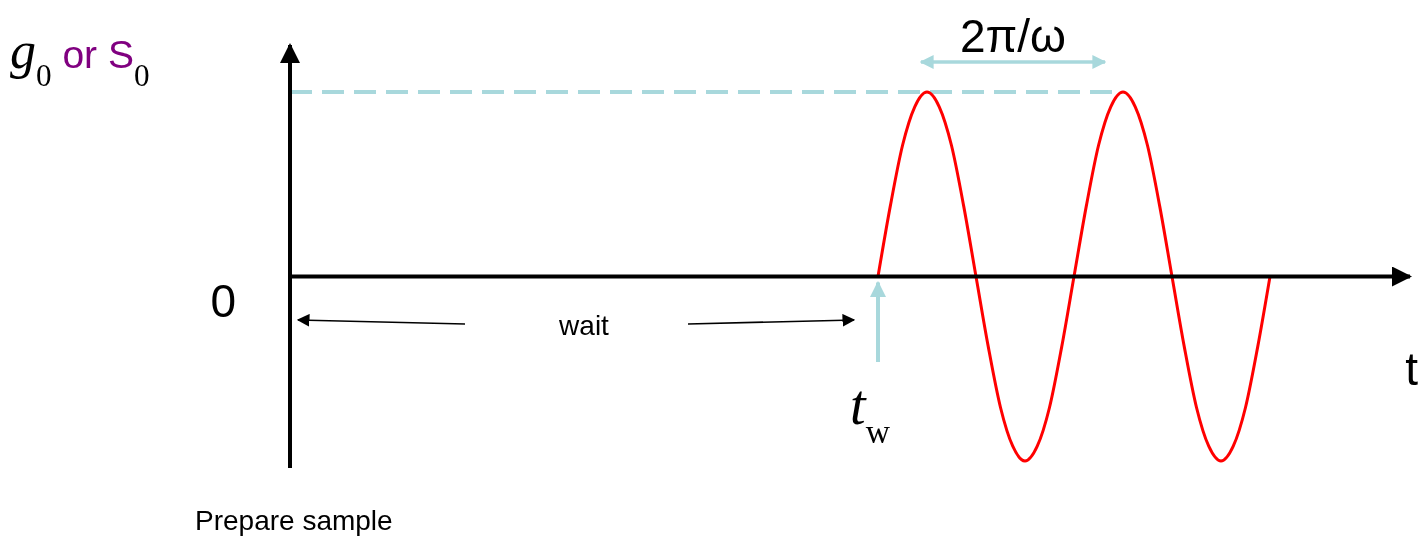 The width and height of the screenshot is (1426, 540). I want to click on text: Prepare sample, so click(294, 520).